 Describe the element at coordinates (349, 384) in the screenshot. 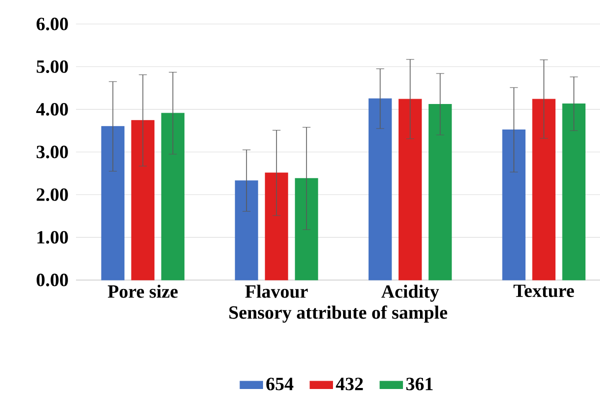

I see `legend-label: 432` at that location.